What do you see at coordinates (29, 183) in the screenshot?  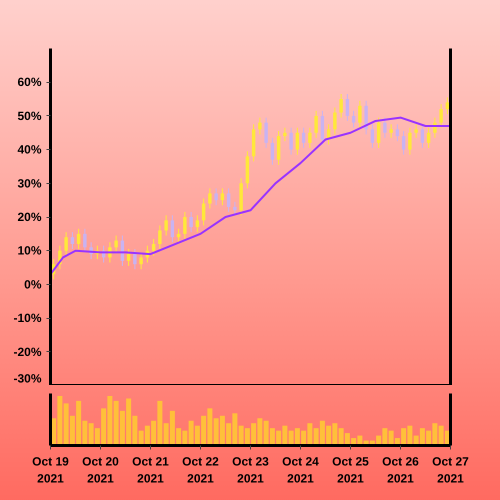 I see `y-tick-label: 30%` at bounding box center [29, 183].